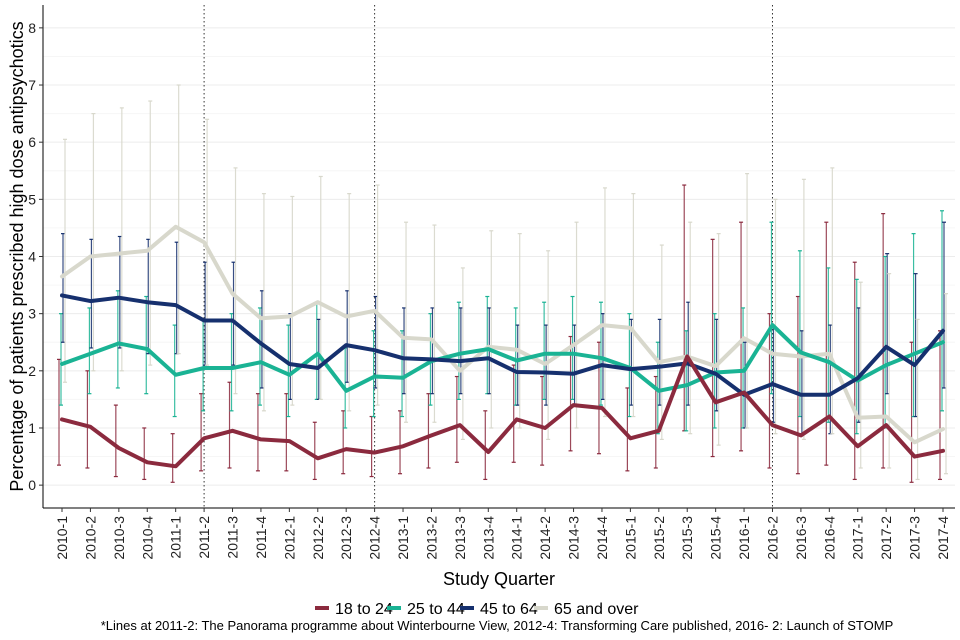 The height and width of the screenshot is (640, 960). I want to click on x-tick-label: 2010-4, so click(147, 538).